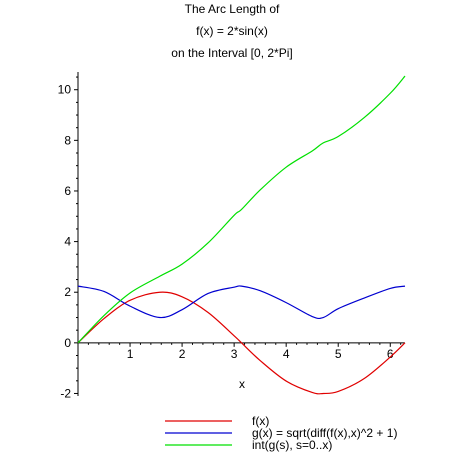 This screenshot has height=464, width=464. I want to click on y-tick-label: 10, so click(65, 90).